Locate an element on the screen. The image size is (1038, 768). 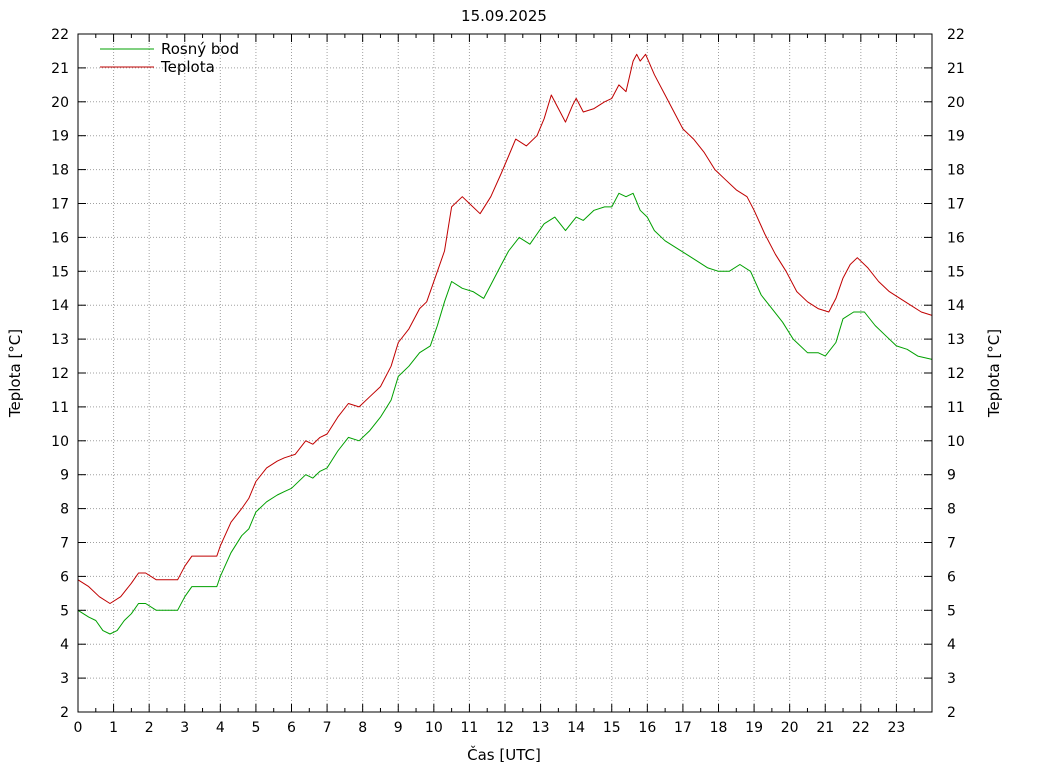
x-tick-label: 14 is located at coordinates (576, 728).